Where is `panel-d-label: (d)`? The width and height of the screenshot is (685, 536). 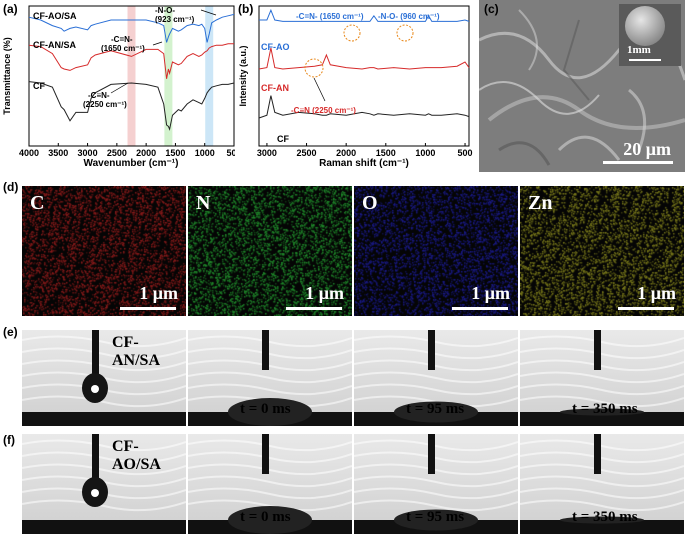
panel-d-label: (d) is located at coordinates (11, 187).